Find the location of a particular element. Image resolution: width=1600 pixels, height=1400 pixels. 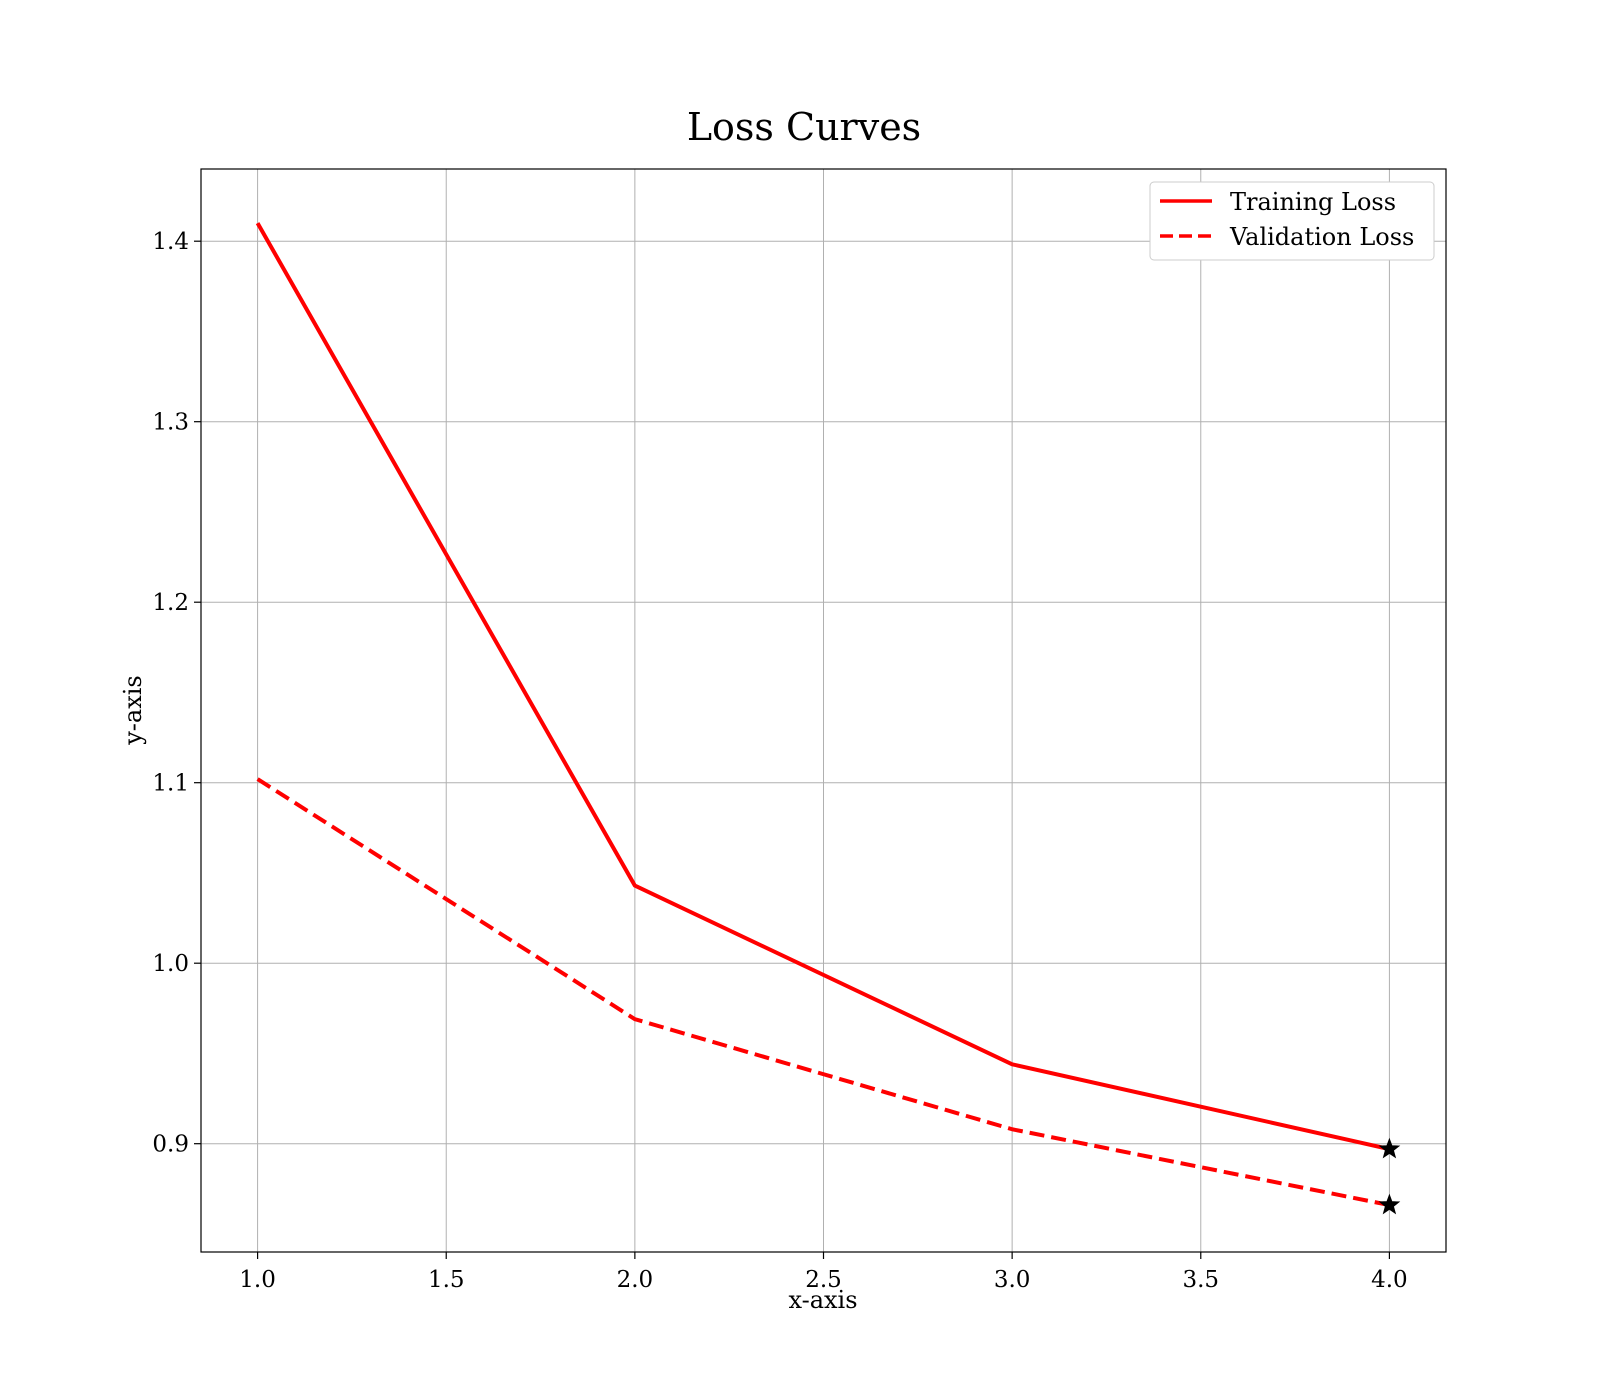

y-tick-label-5: 1.4 is located at coordinates (170, 242).